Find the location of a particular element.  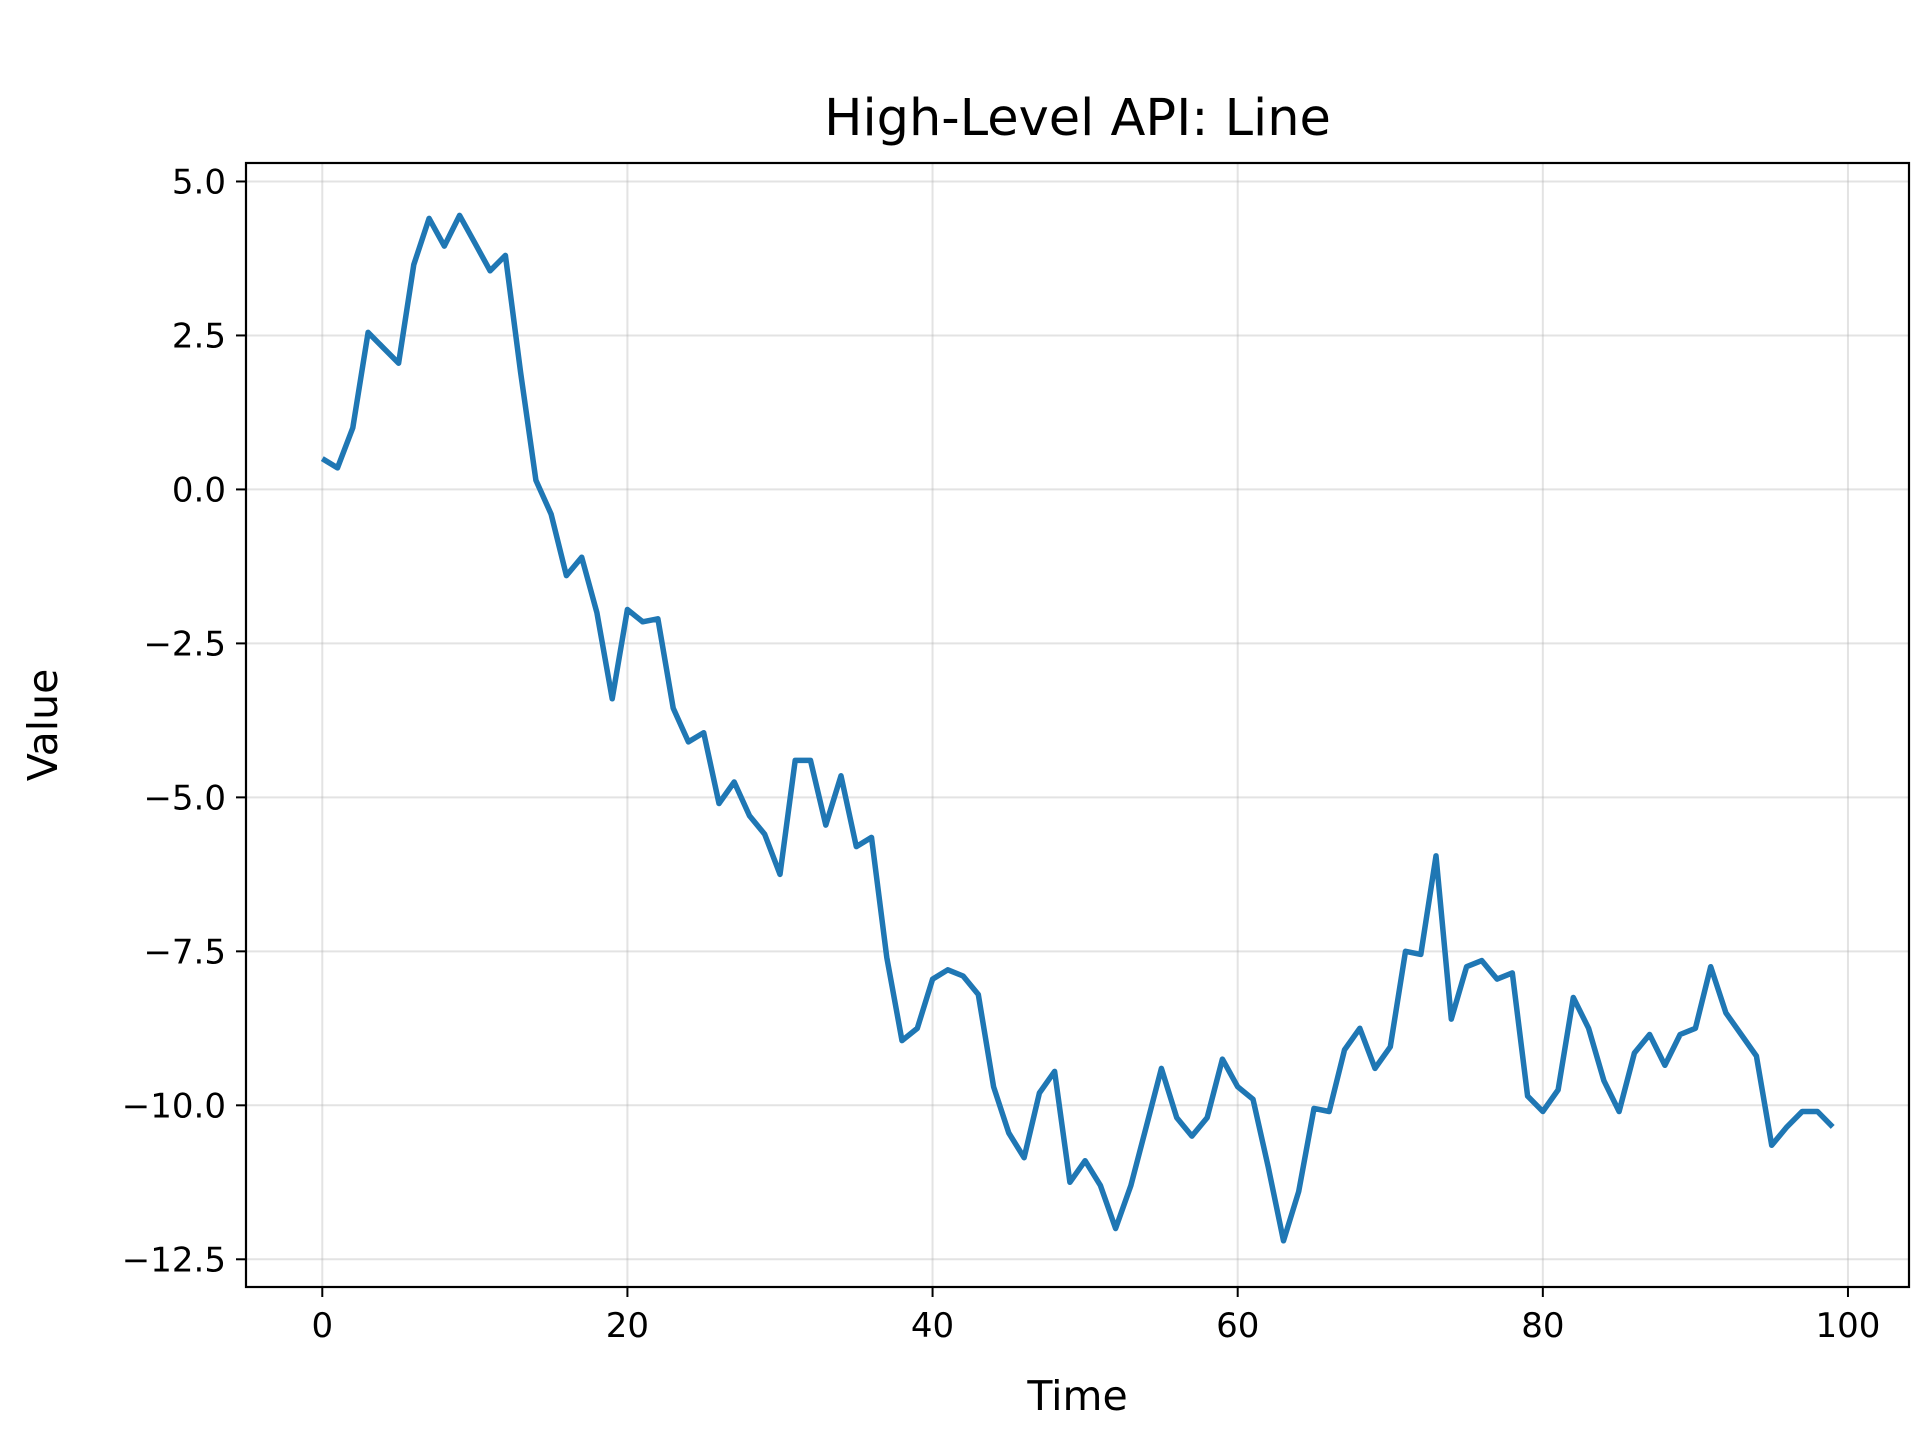

x-tick-label: 100 is located at coordinates (1848, 1326).